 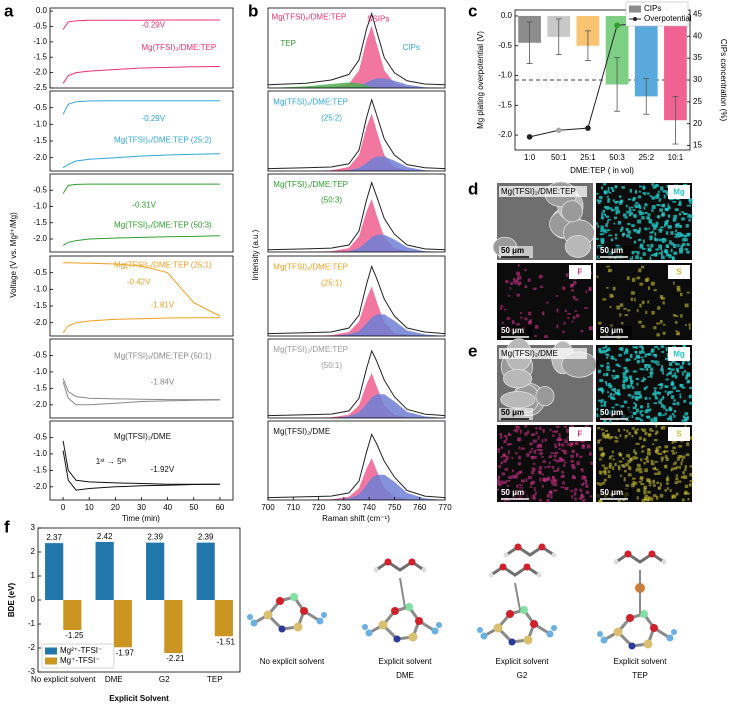 I want to click on annotation: Mg(TFSI)₂/DME:TEP, so click(x=309, y=17).